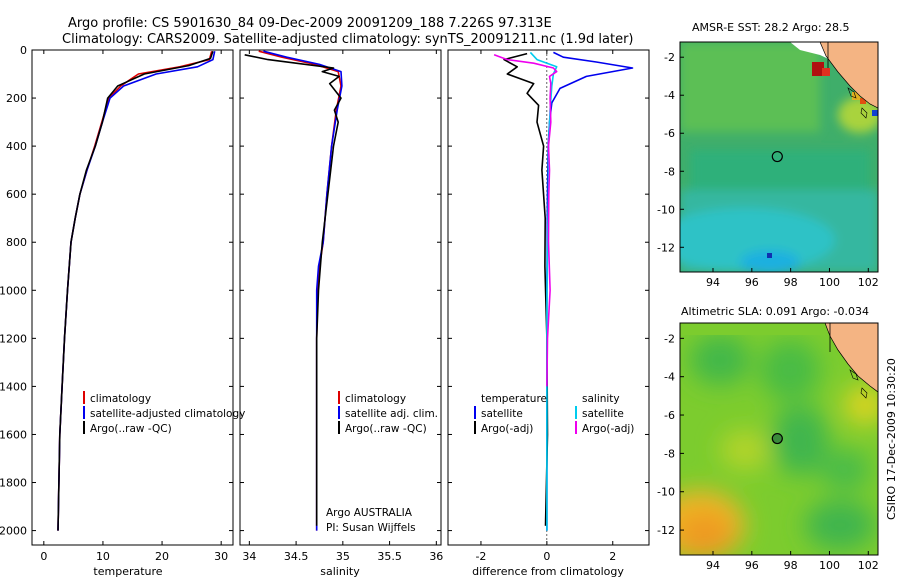  What do you see at coordinates (757, 240) in the screenshot?
I see `sst-cool-pool` at bounding box center [757, 240].